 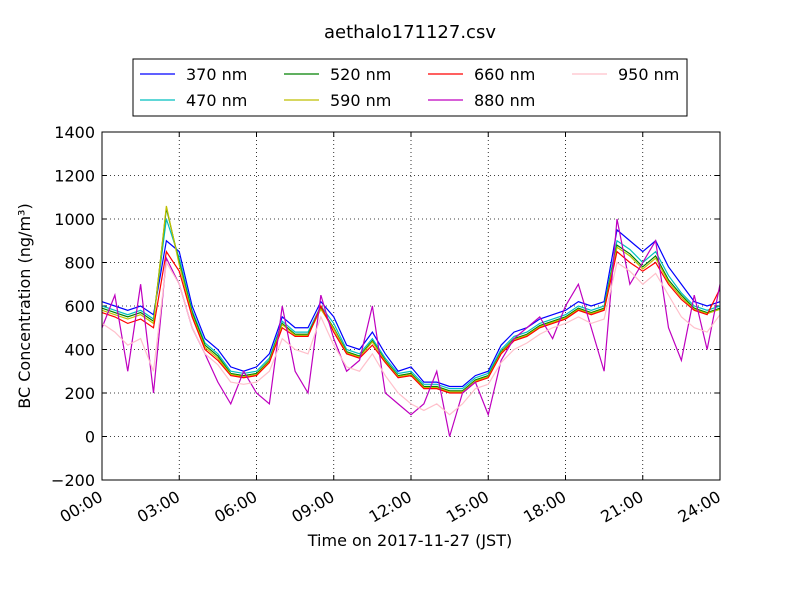 What do you see at coordinates (216, 100) in the screenshot?
I see `legend-label: 470 nm` at bounding box center [216, 100].